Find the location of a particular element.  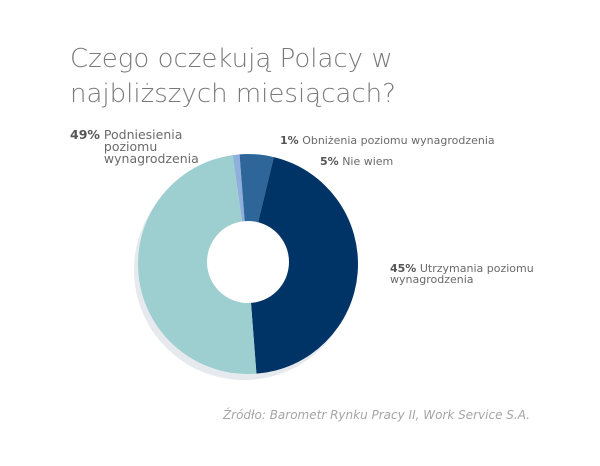

label-1-pct: 1% is located at coordinates (289, 140).